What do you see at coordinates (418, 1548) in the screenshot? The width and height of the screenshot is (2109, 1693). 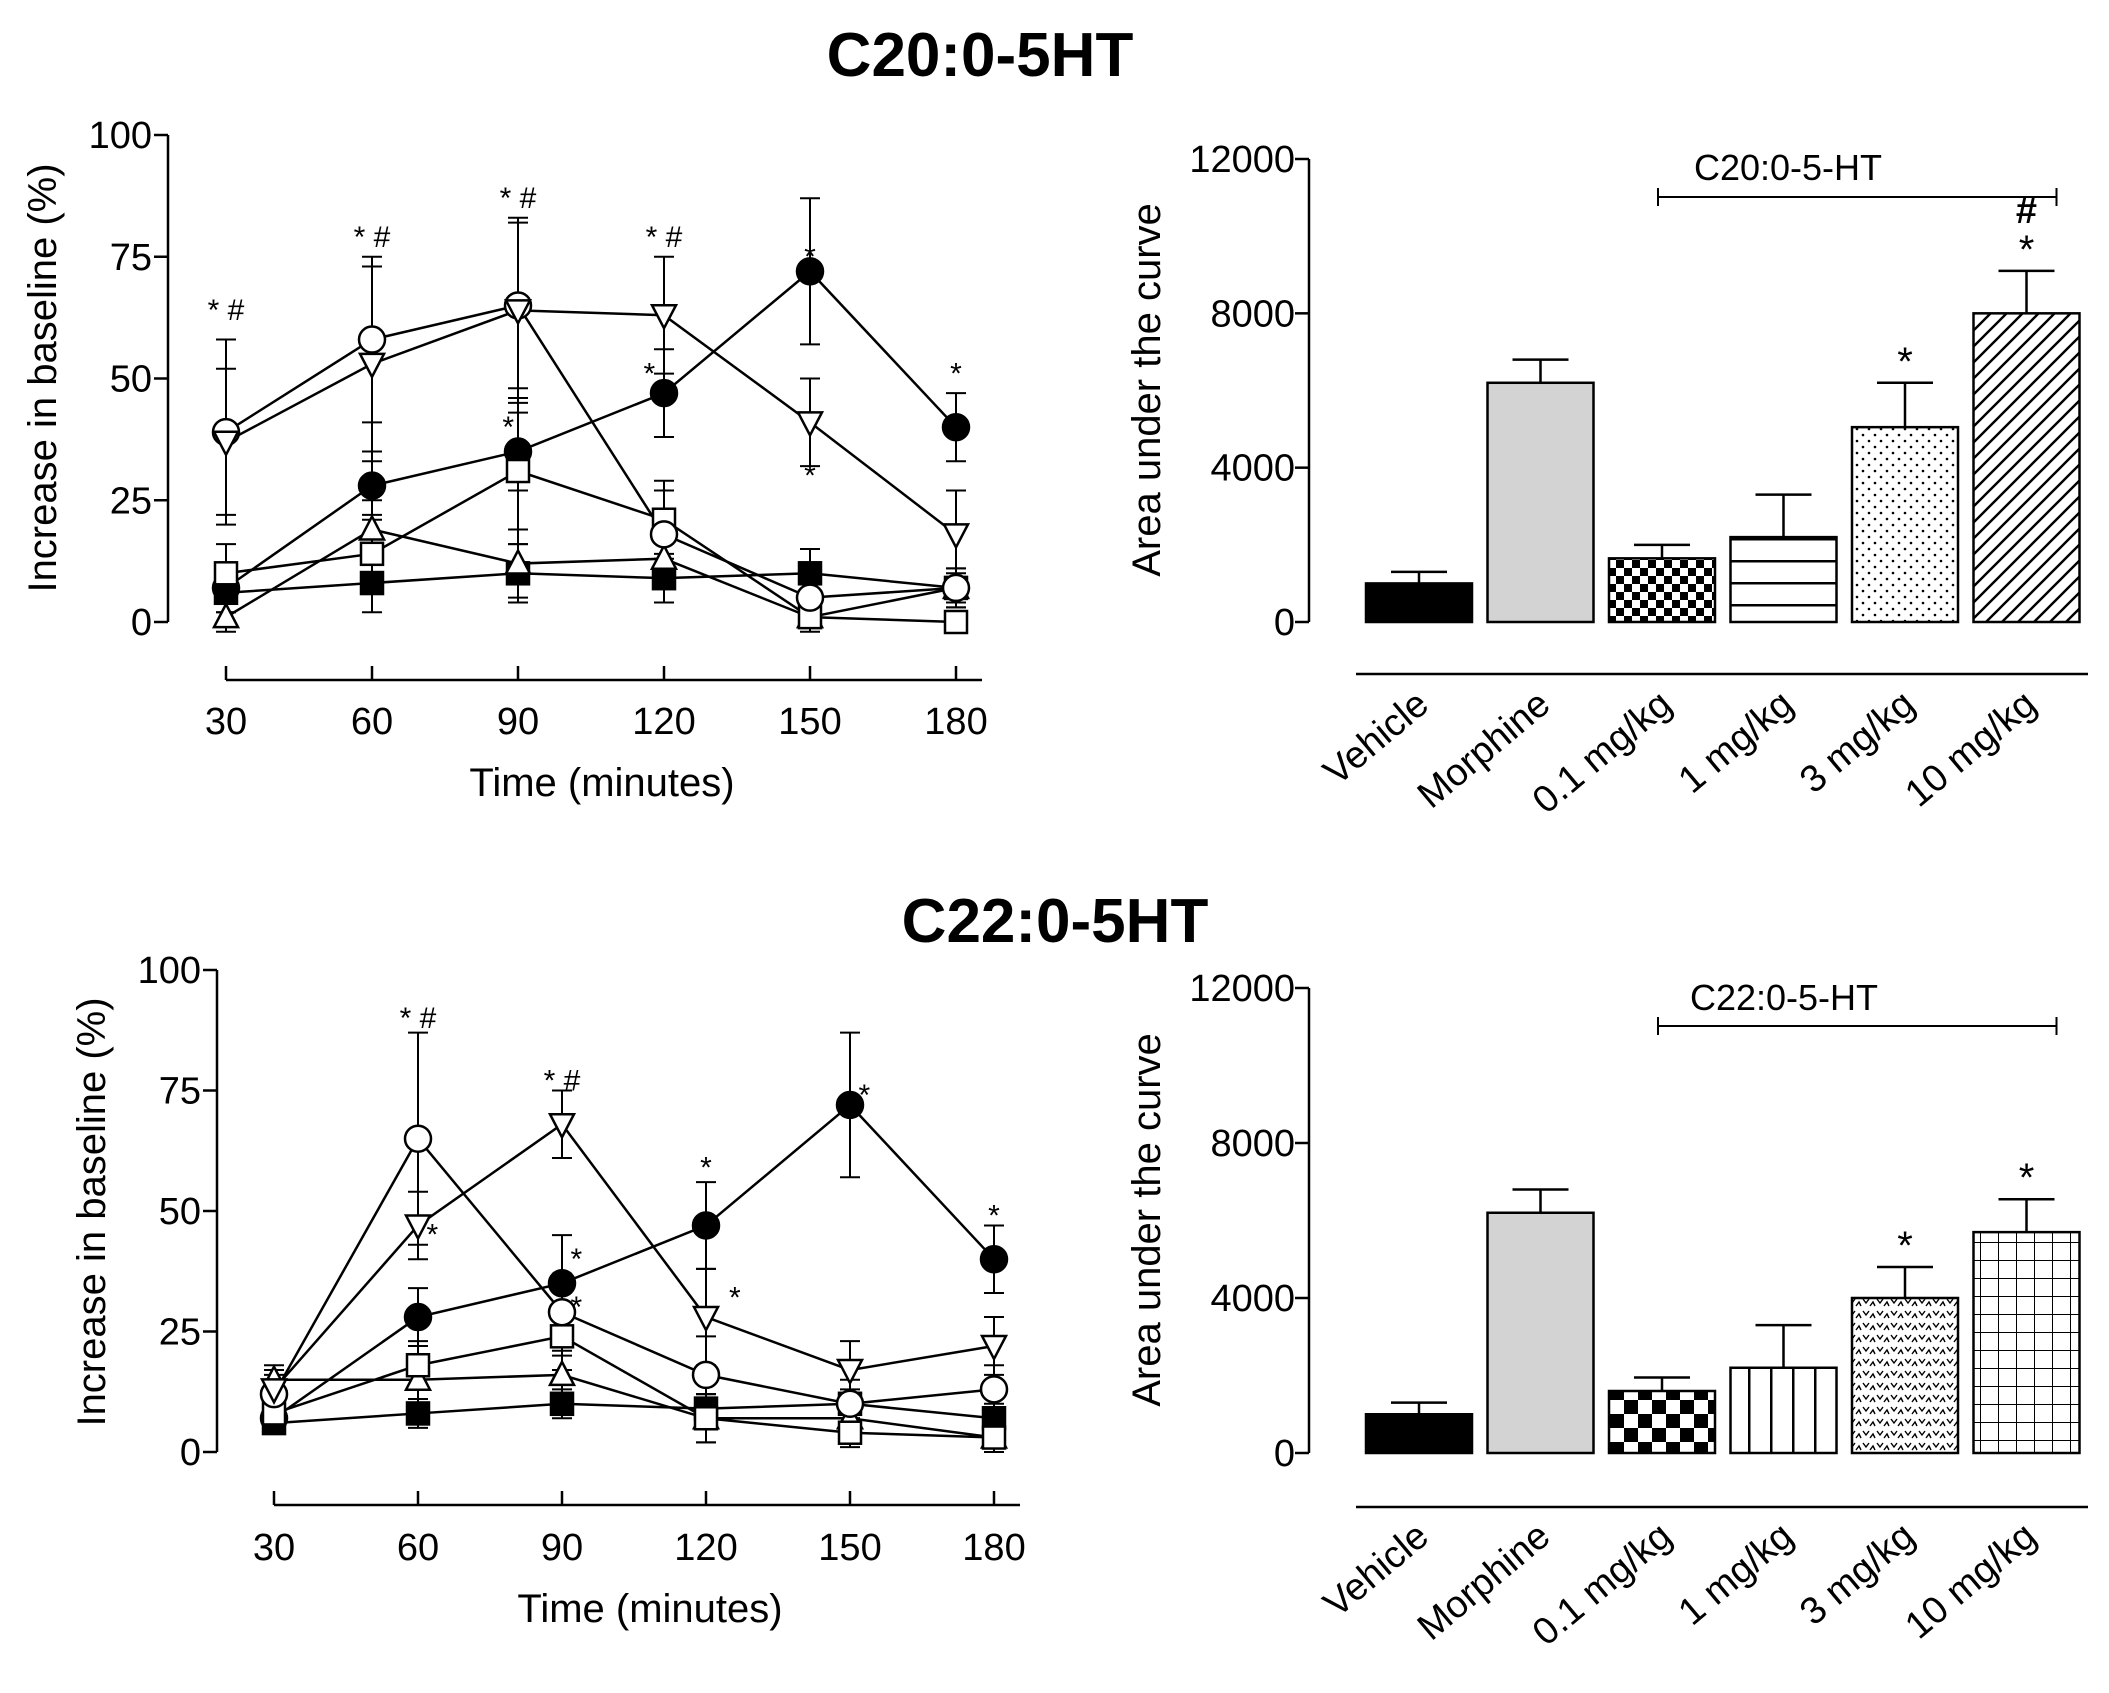 I see `x-tick-label: 60` at bounding box center [418, 1548].